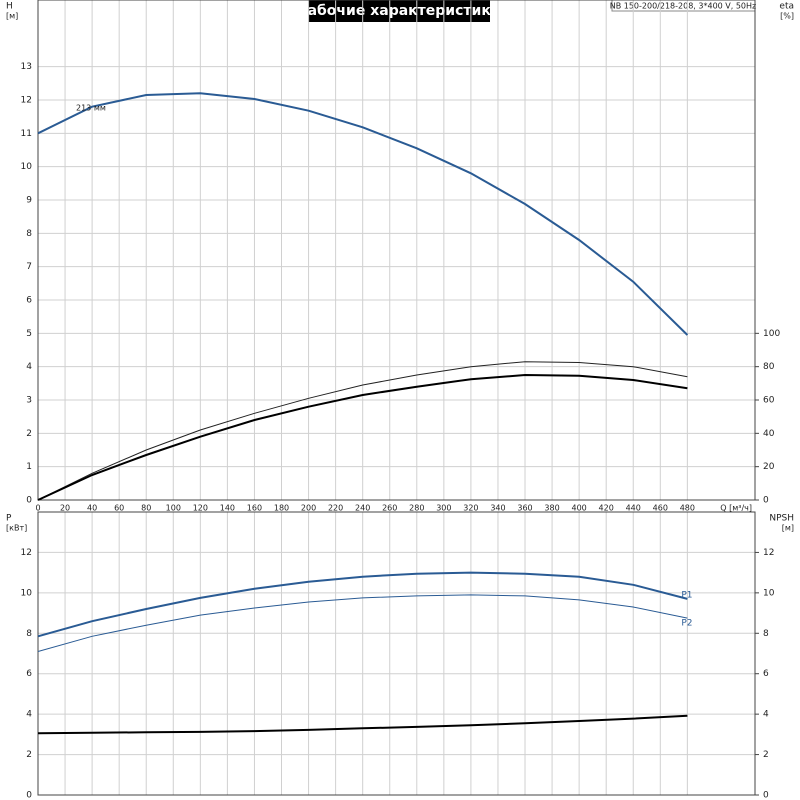 The width and height of the screenshot is (800, 800). Describe the element at coordinates (16, 528) in the screenshot. I see `y-axis-unit: [кВт]` at that location.